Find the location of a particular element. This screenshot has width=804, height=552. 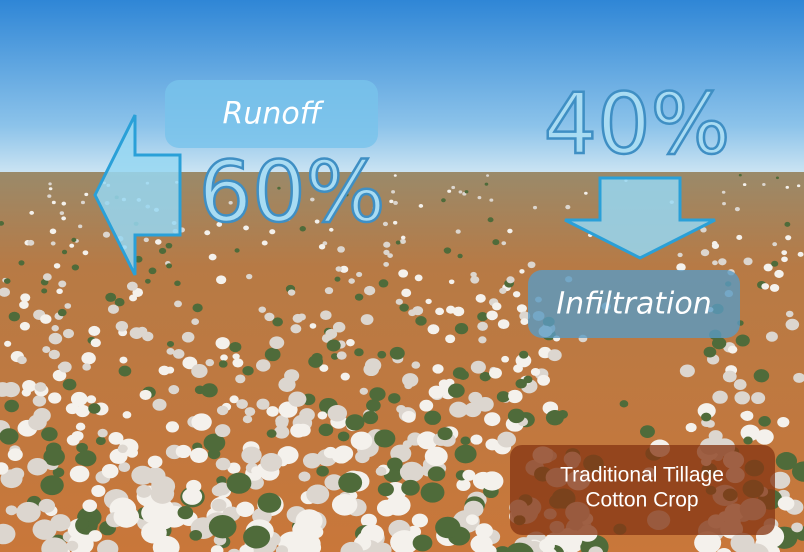

infiltration-arrow is located at coordinates (640, 218).